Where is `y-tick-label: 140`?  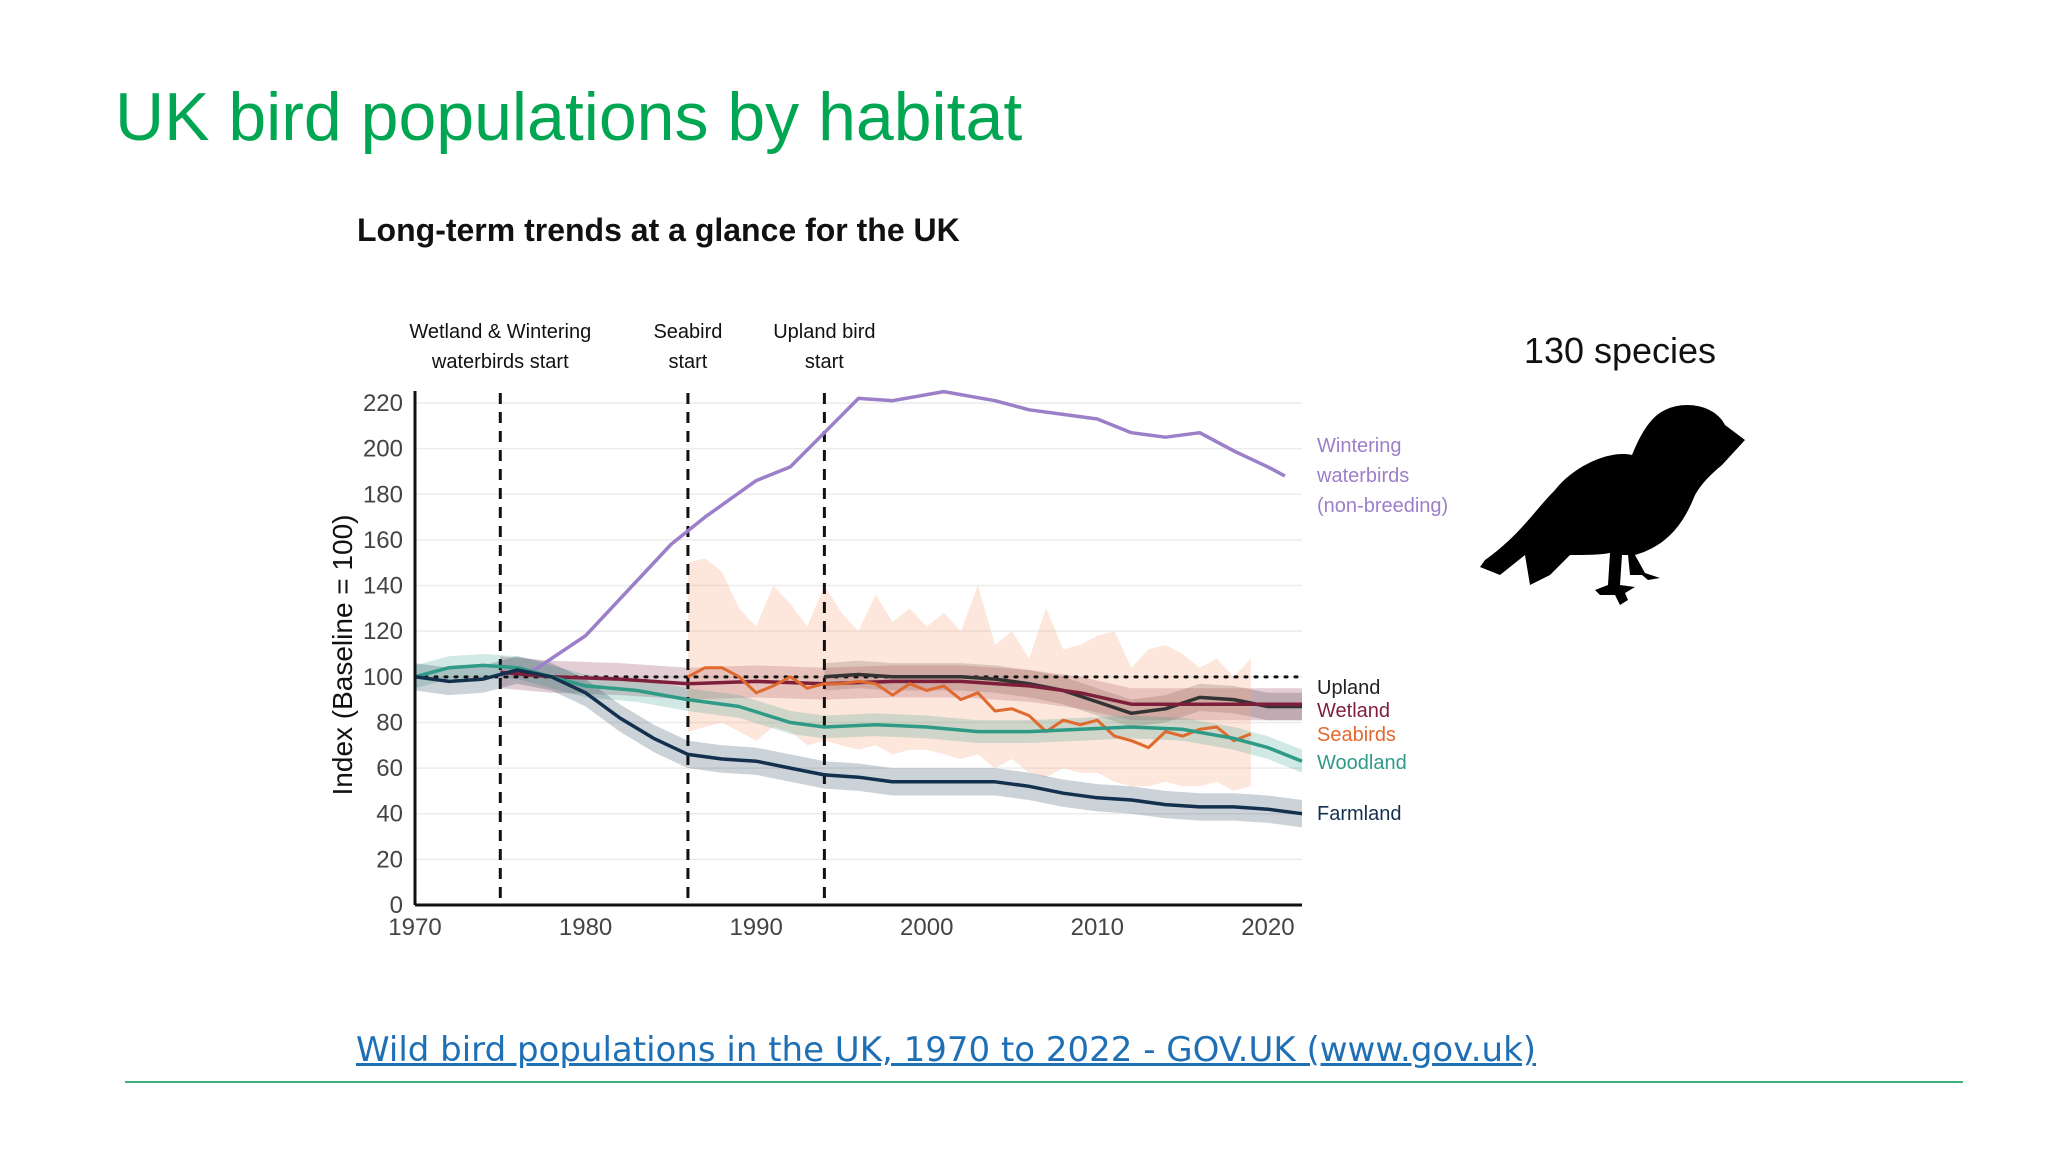
y-tick-label: 140 is located at coordinates (383, 586).